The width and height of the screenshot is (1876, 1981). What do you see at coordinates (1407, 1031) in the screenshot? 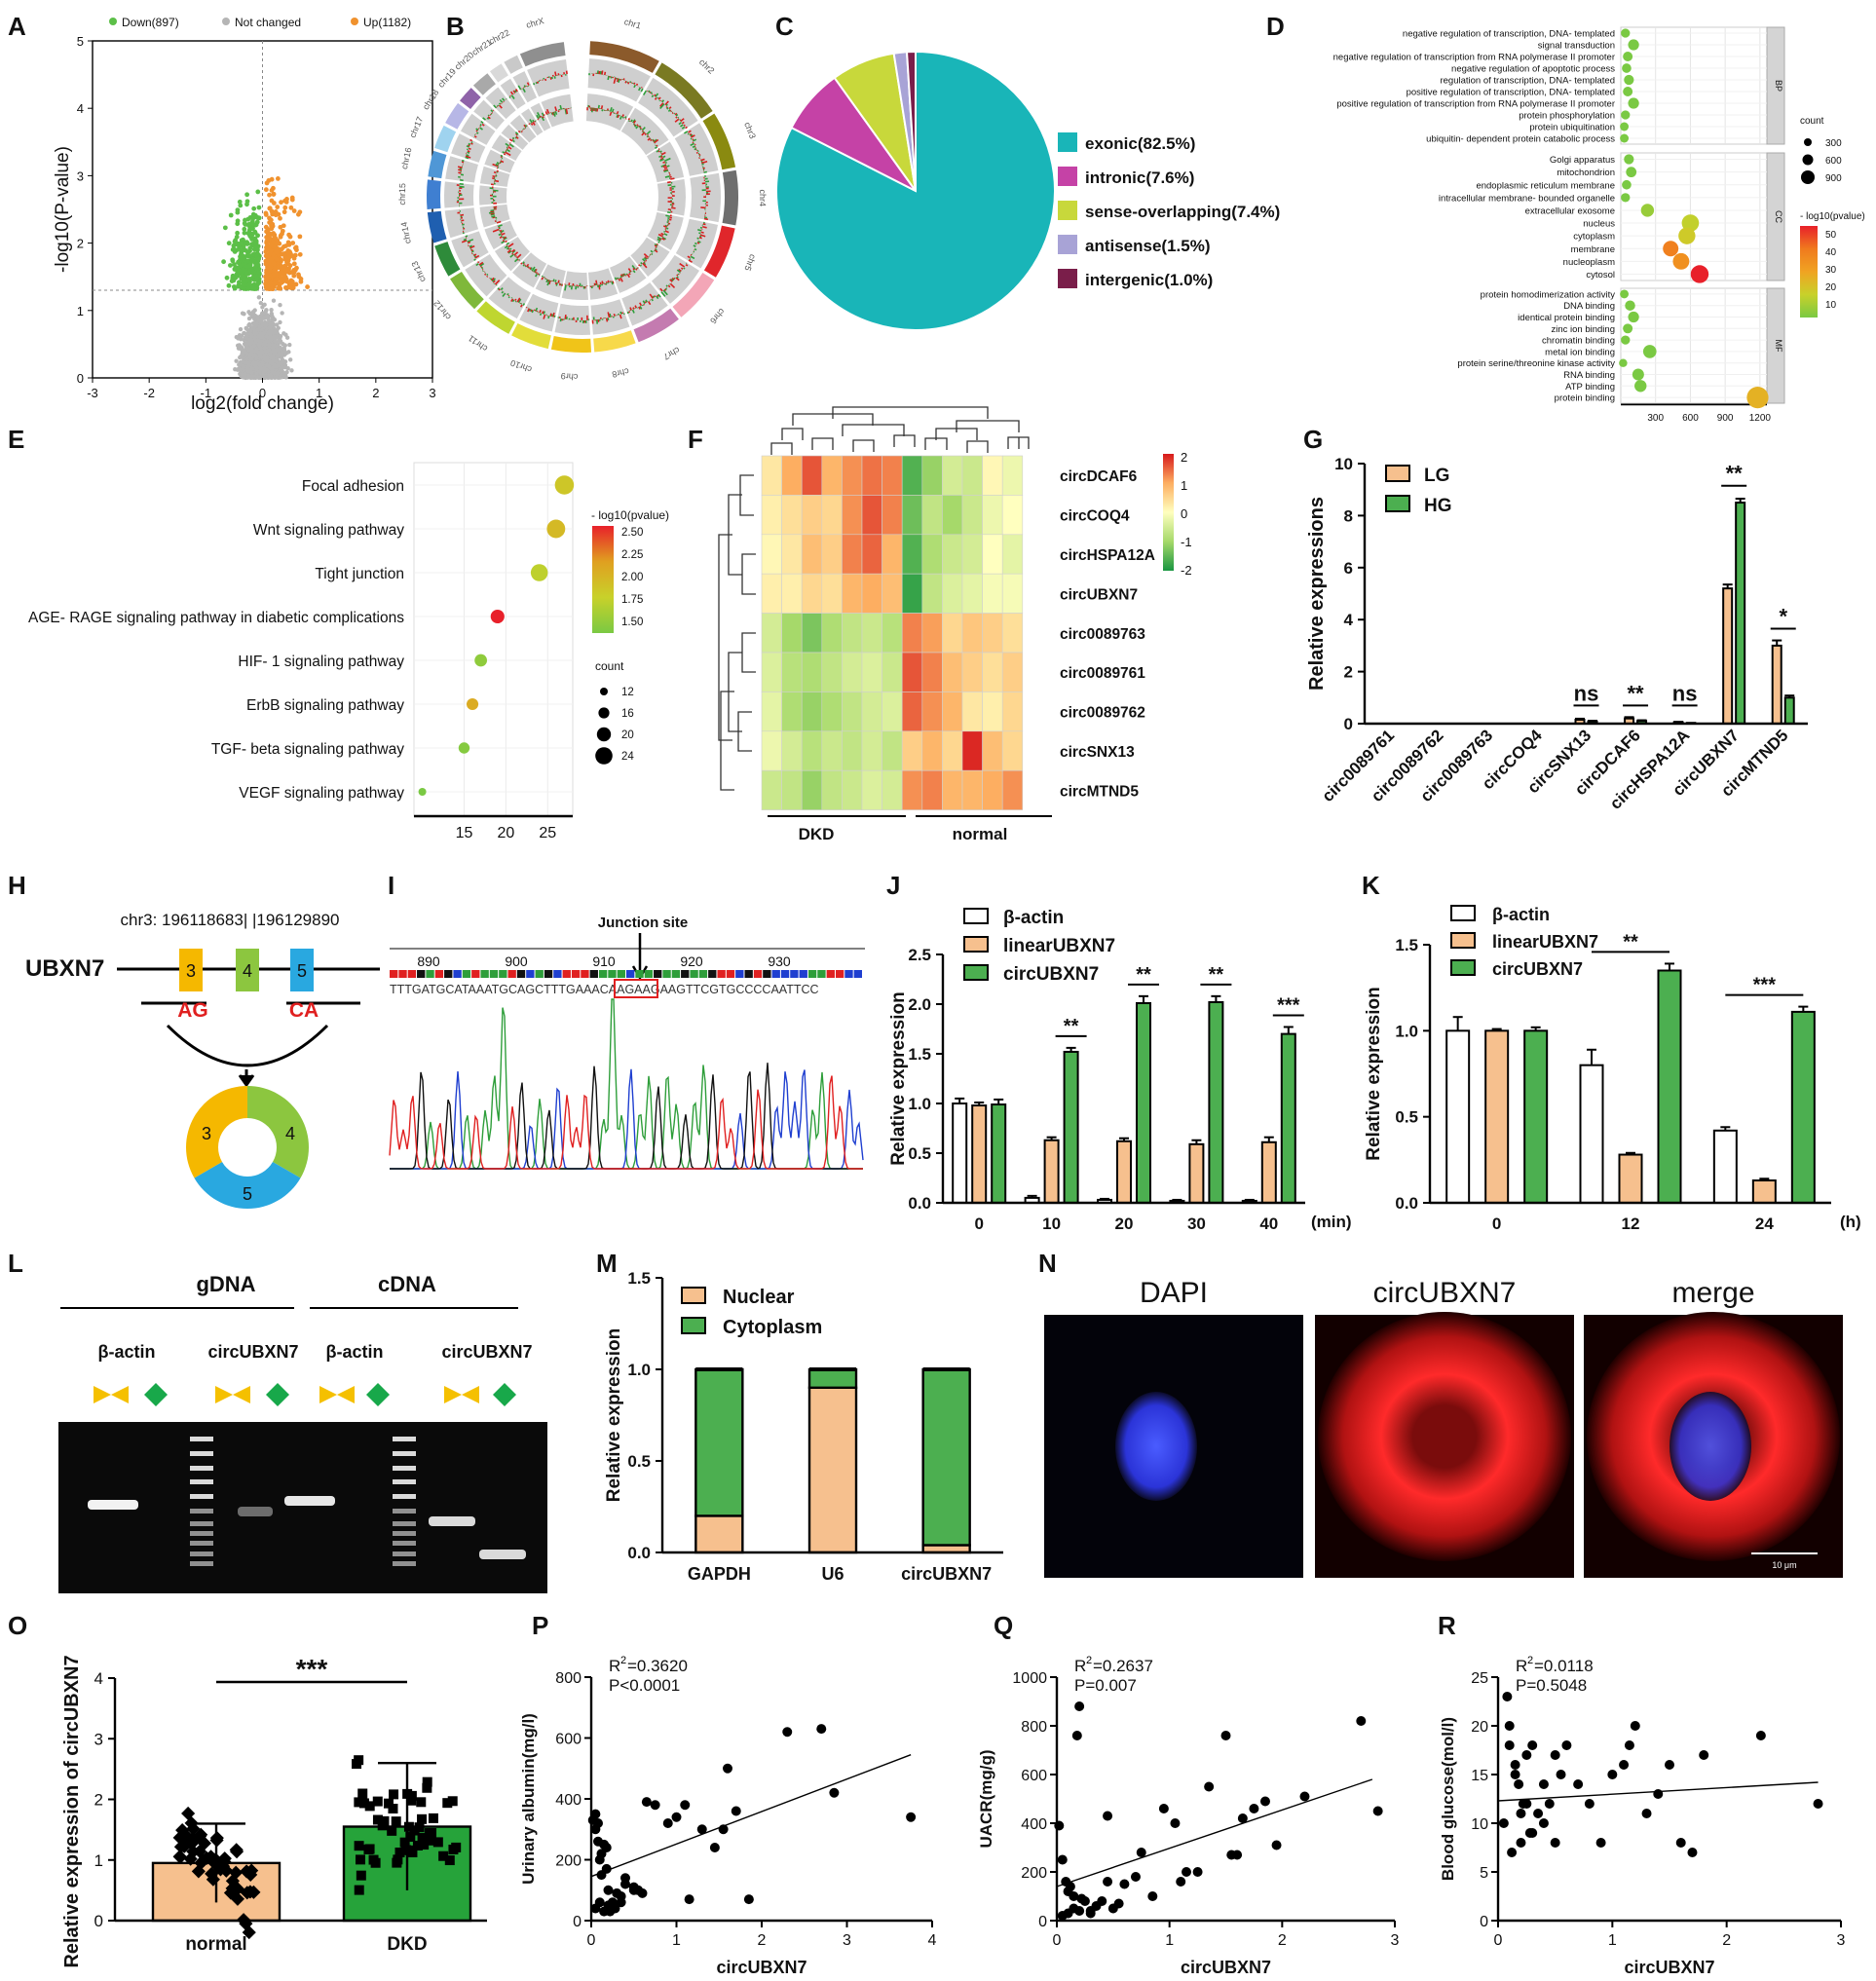
I see `y-tick-label: 1.0` at bounding box center [1407, 1031].